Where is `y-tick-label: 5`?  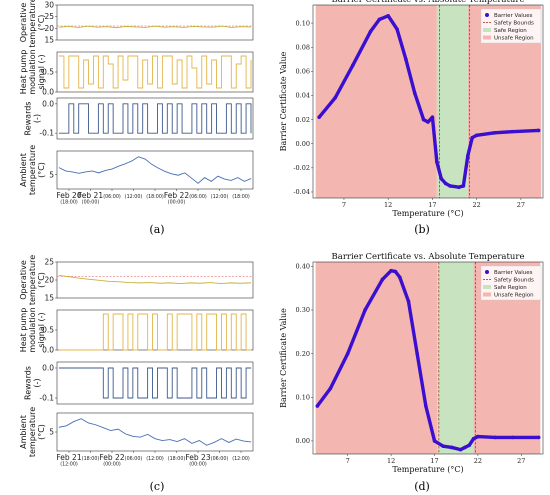 y-tick-label: 5 is located at coordinates (51, 174).